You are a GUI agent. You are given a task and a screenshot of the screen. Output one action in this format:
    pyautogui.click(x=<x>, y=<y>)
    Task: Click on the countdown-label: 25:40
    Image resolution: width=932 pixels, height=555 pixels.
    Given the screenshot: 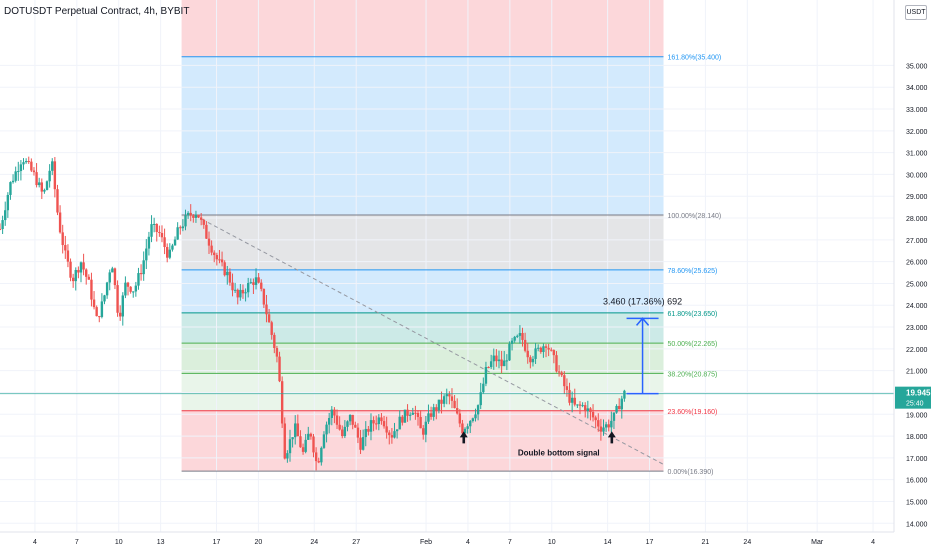 What is the action you would take?
    pyautogui.click(x=915, y=404)
    